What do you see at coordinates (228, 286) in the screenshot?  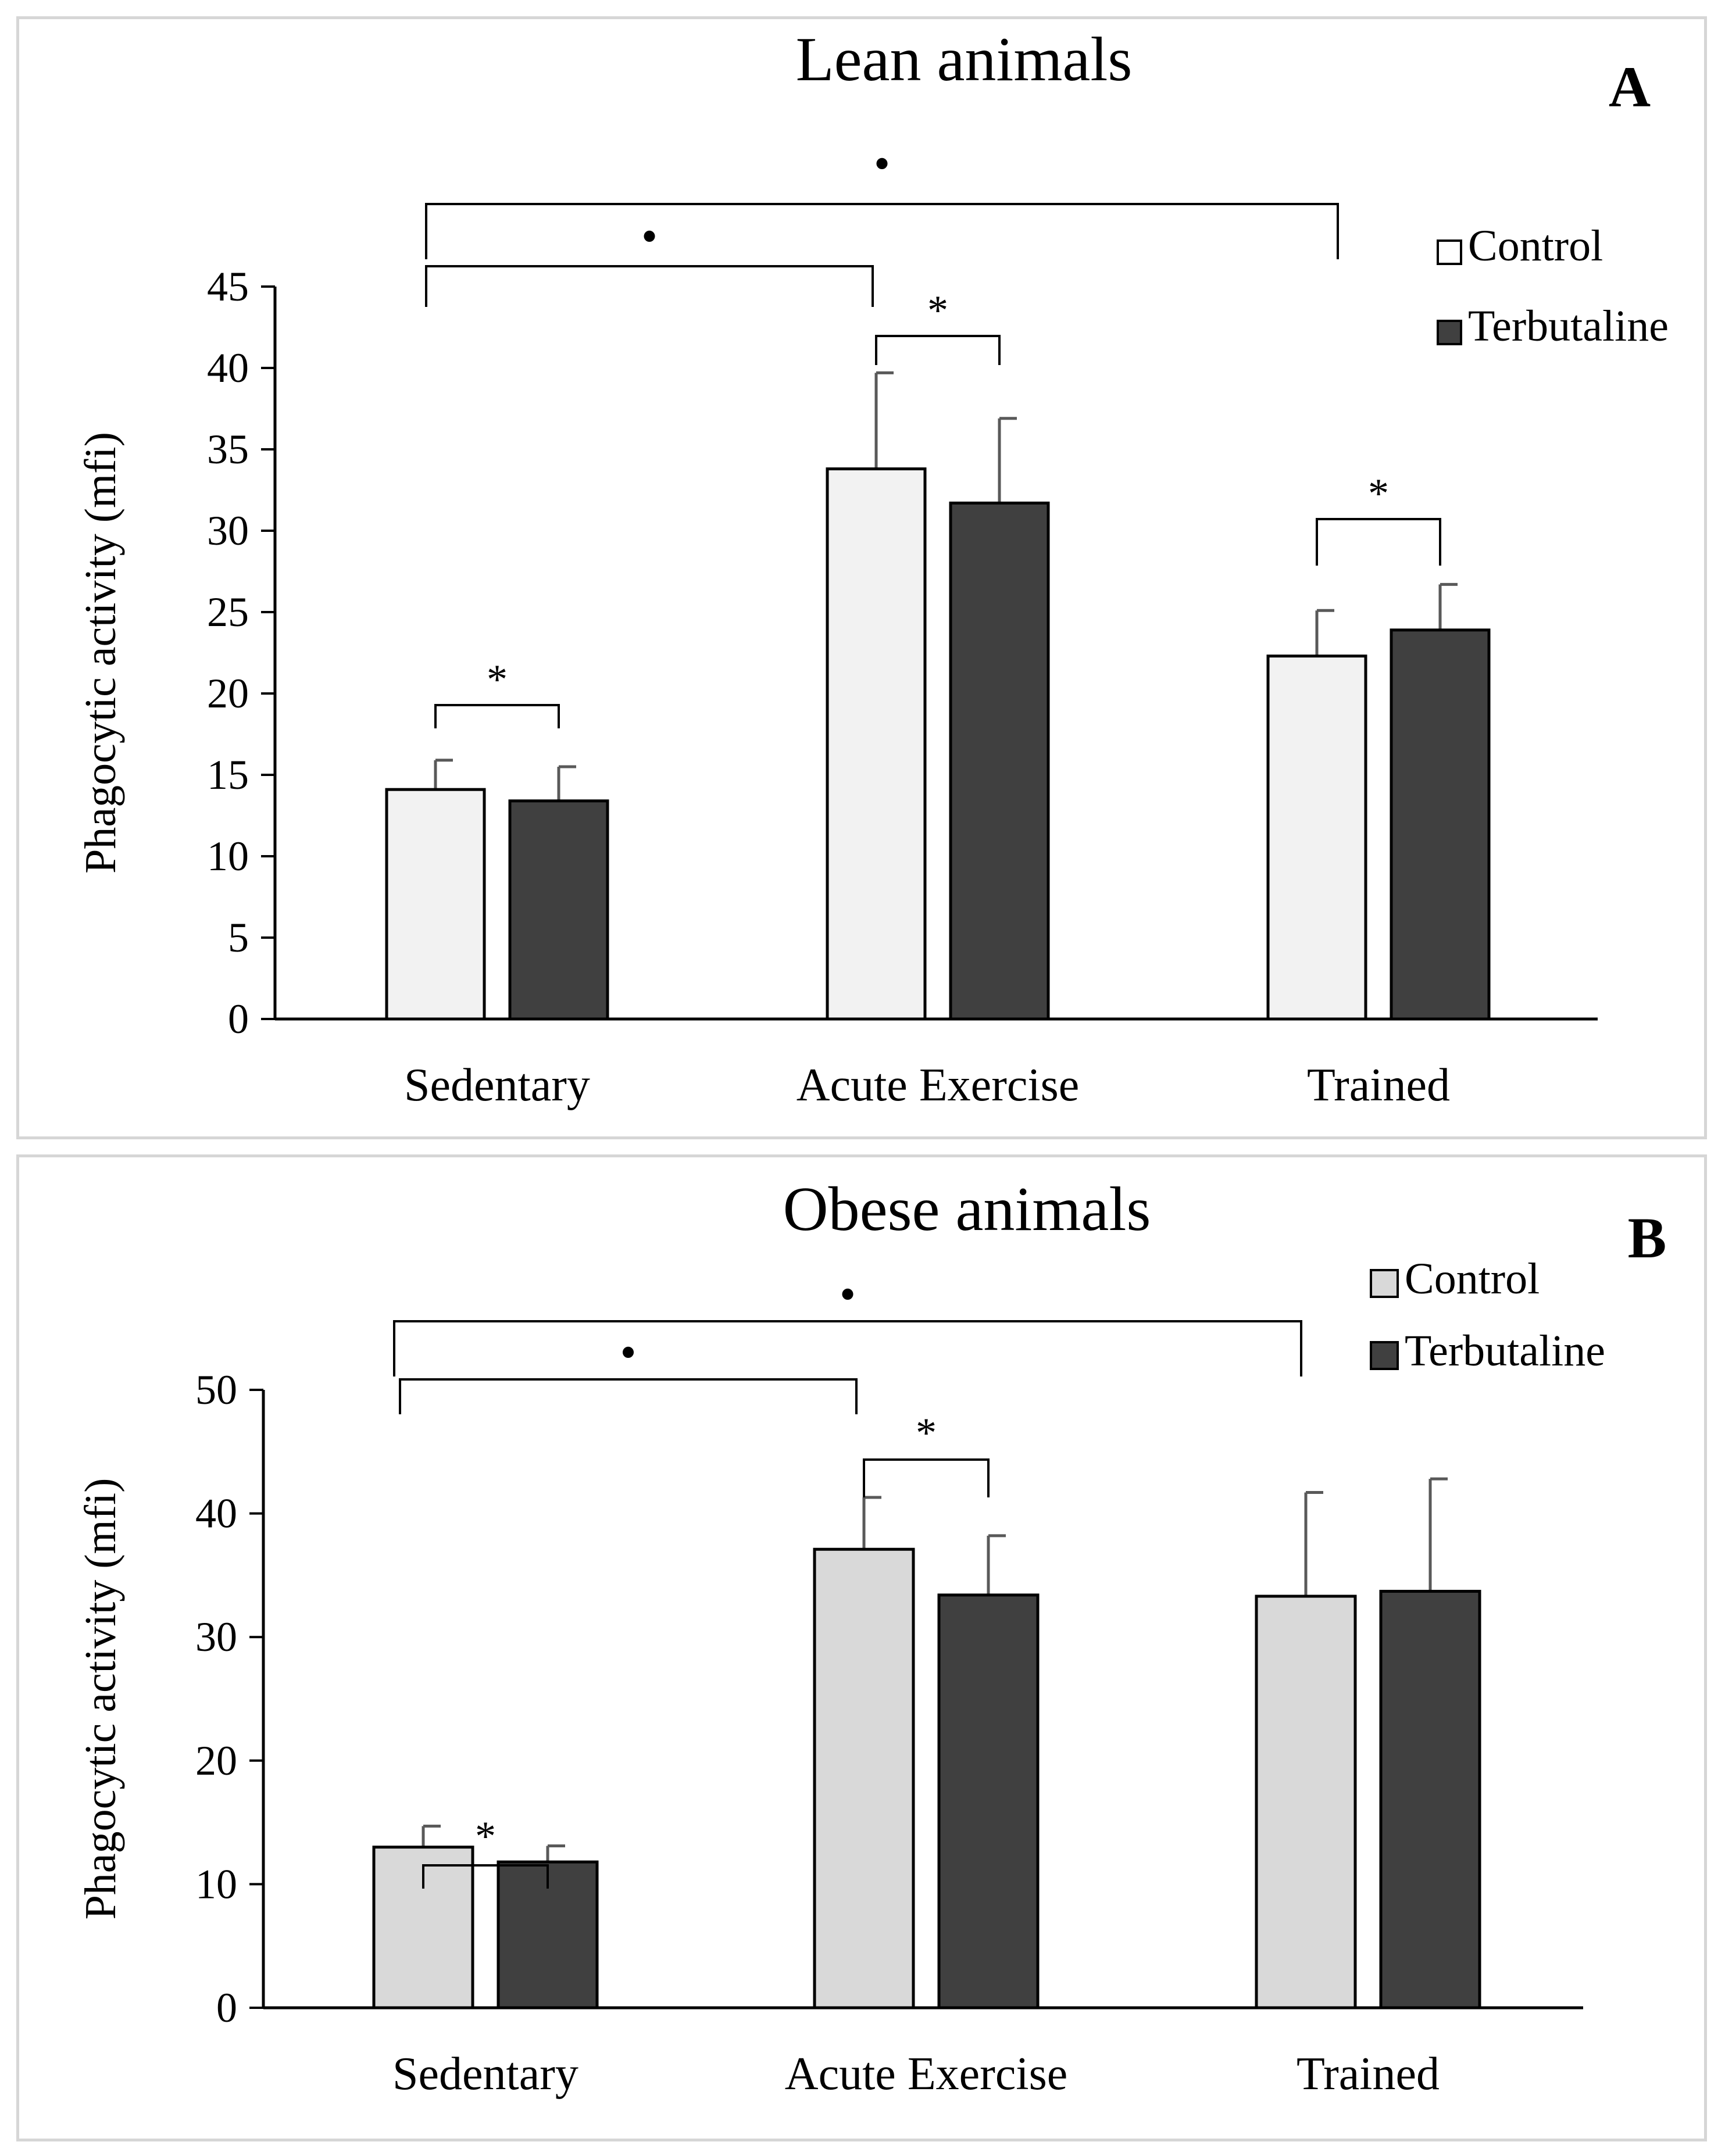 I see `y-tick-label: 45` at bounding box center [228, 286].